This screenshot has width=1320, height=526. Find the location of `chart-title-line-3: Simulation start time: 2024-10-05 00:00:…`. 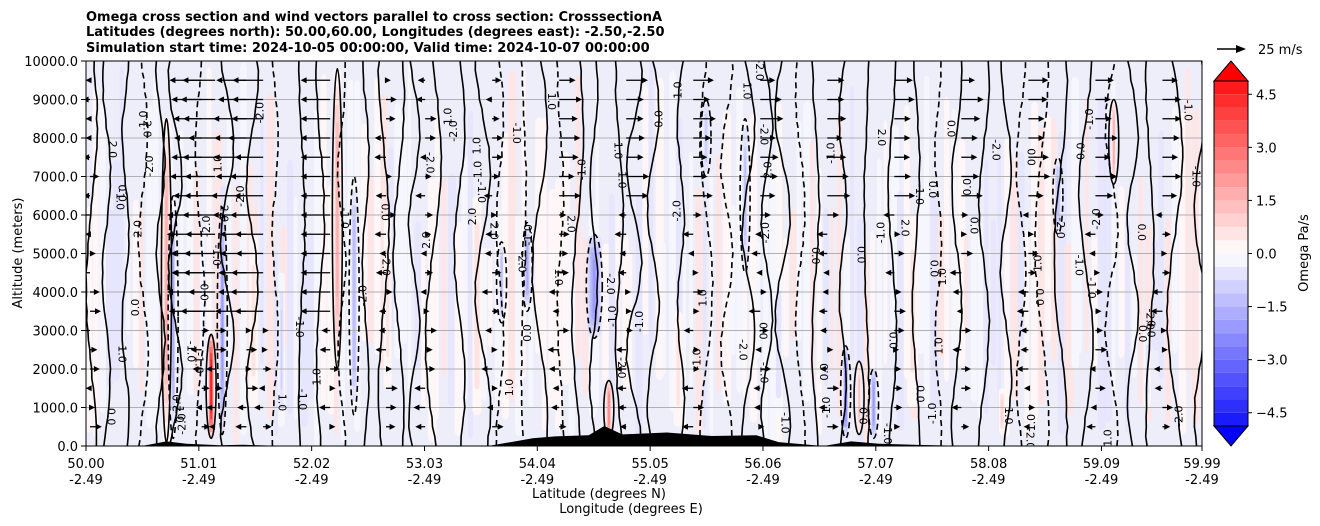

chart-title-line-3: Simulation start time: 2024-10-05 00:00:… is located at coordinates (368, 48).